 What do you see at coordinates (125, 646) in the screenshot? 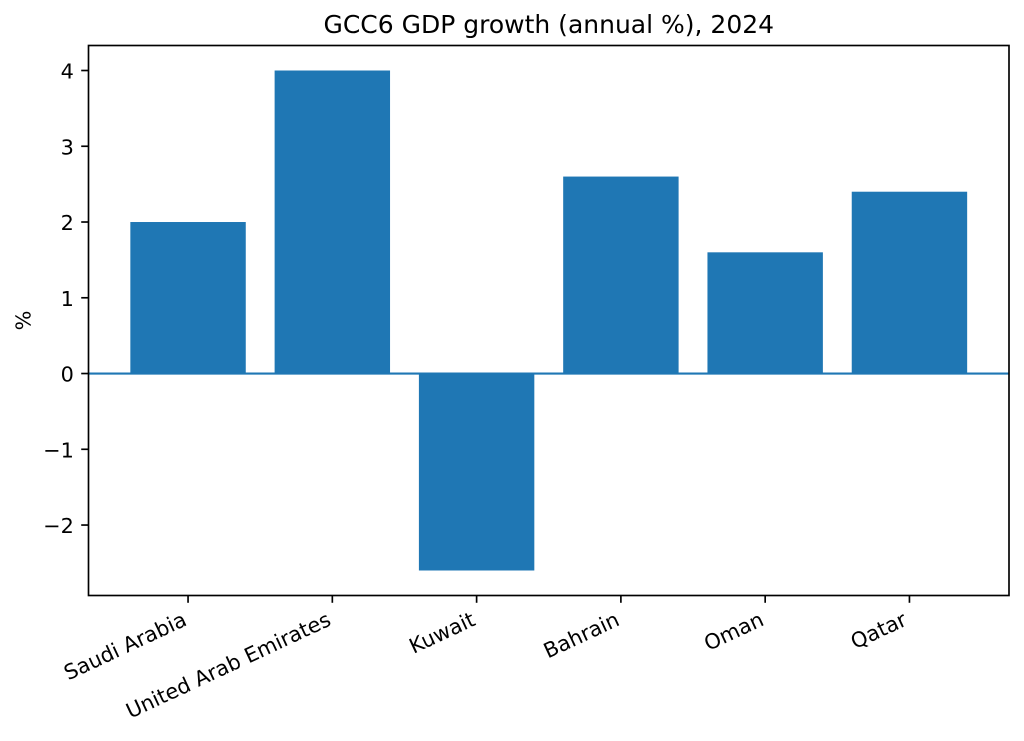
I see `x-tick-label: Saudi Arabia` at bounding box center [125, 646].